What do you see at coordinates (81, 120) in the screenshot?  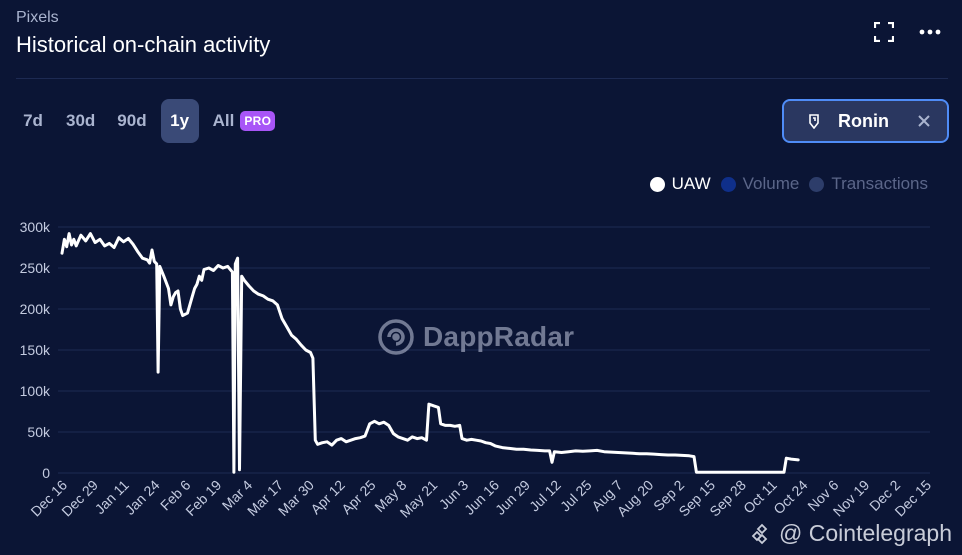 I see `range-30d-button: 30d` at bounding box center [81, 120].